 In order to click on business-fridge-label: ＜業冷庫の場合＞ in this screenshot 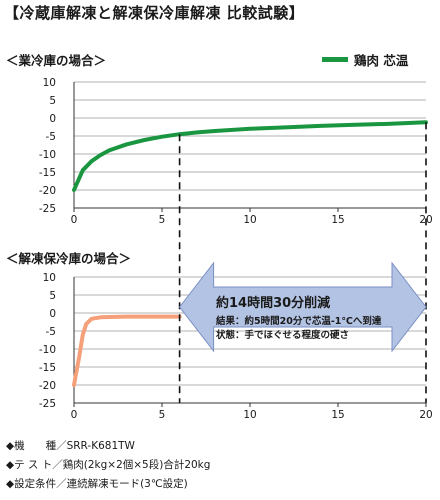, I will do `click(56, 60)`.